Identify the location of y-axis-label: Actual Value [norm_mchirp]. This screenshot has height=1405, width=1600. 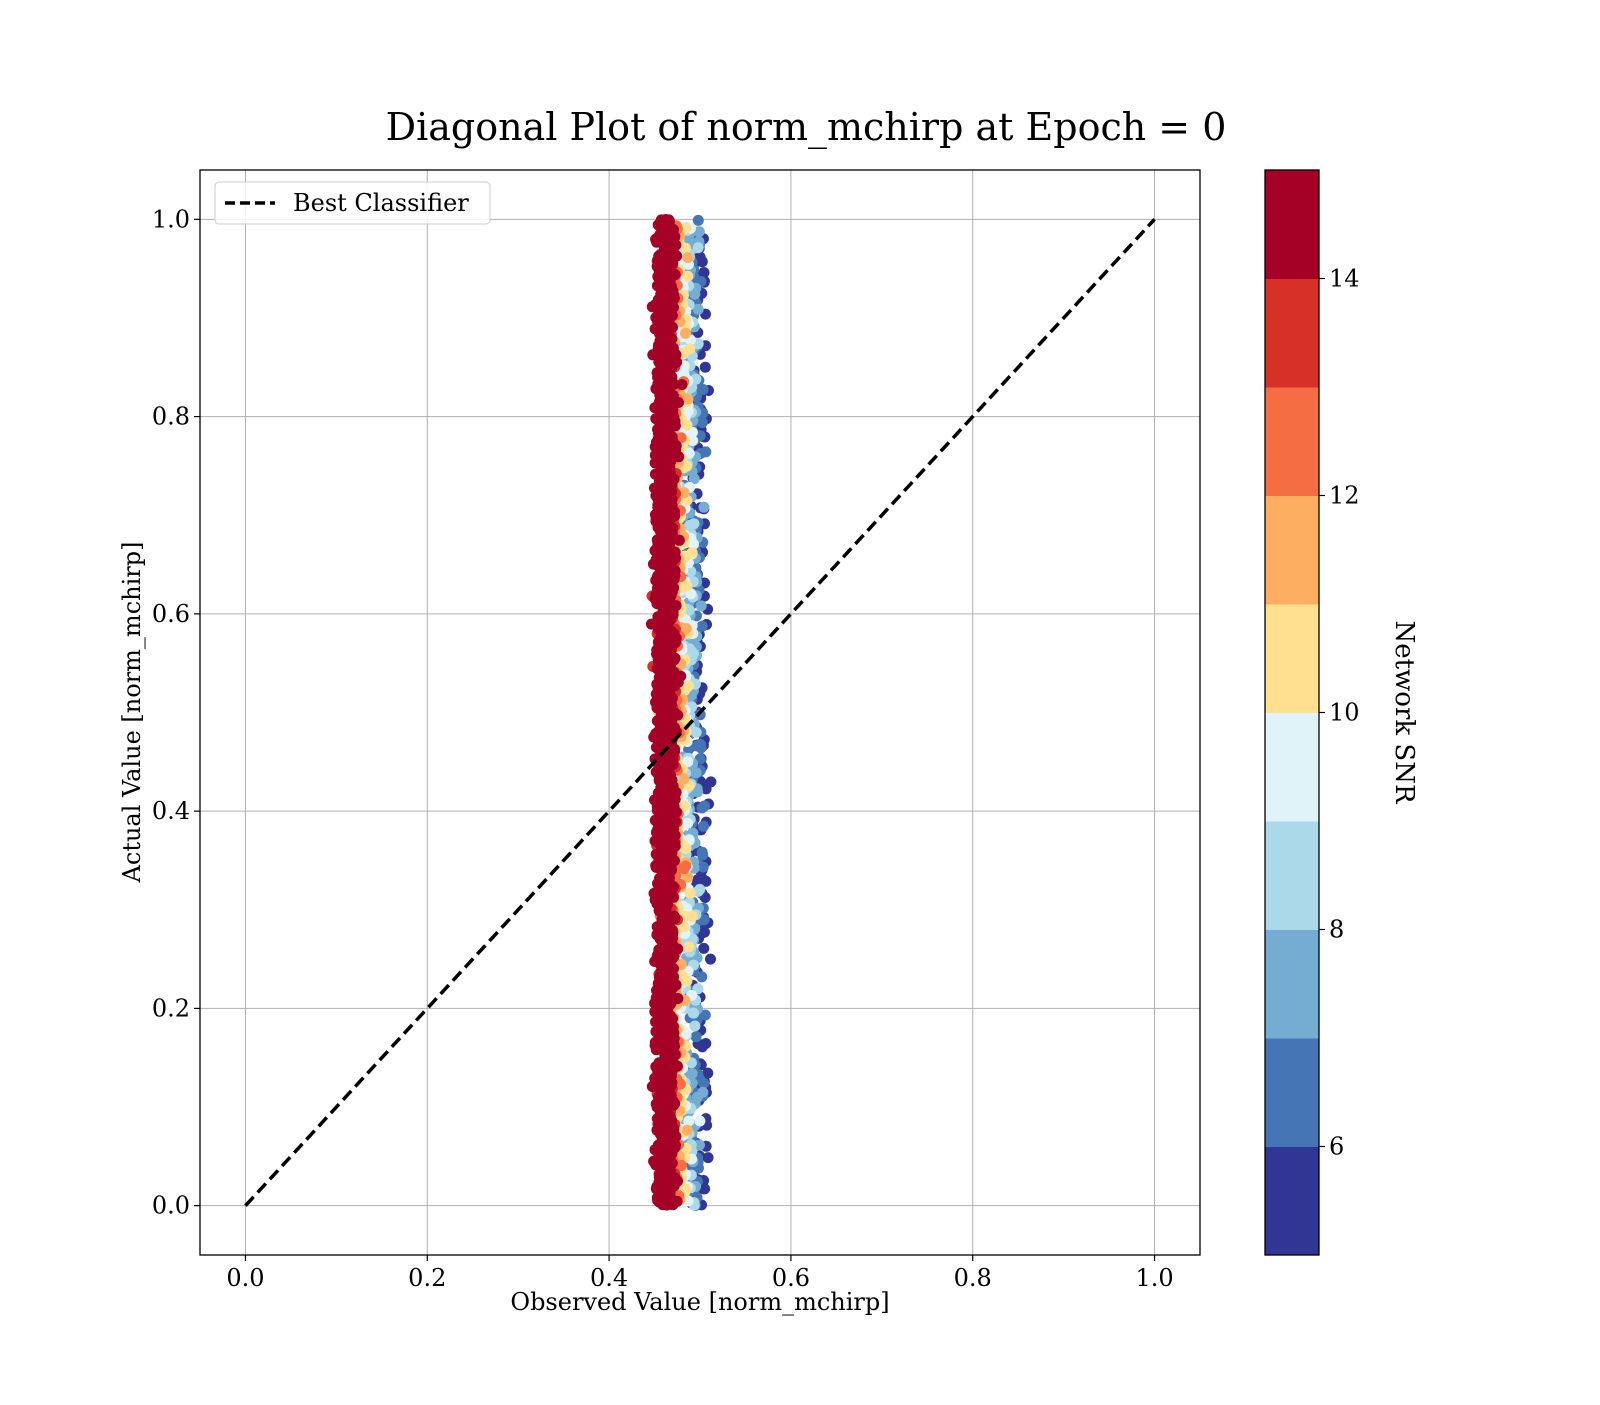
(132, 713).